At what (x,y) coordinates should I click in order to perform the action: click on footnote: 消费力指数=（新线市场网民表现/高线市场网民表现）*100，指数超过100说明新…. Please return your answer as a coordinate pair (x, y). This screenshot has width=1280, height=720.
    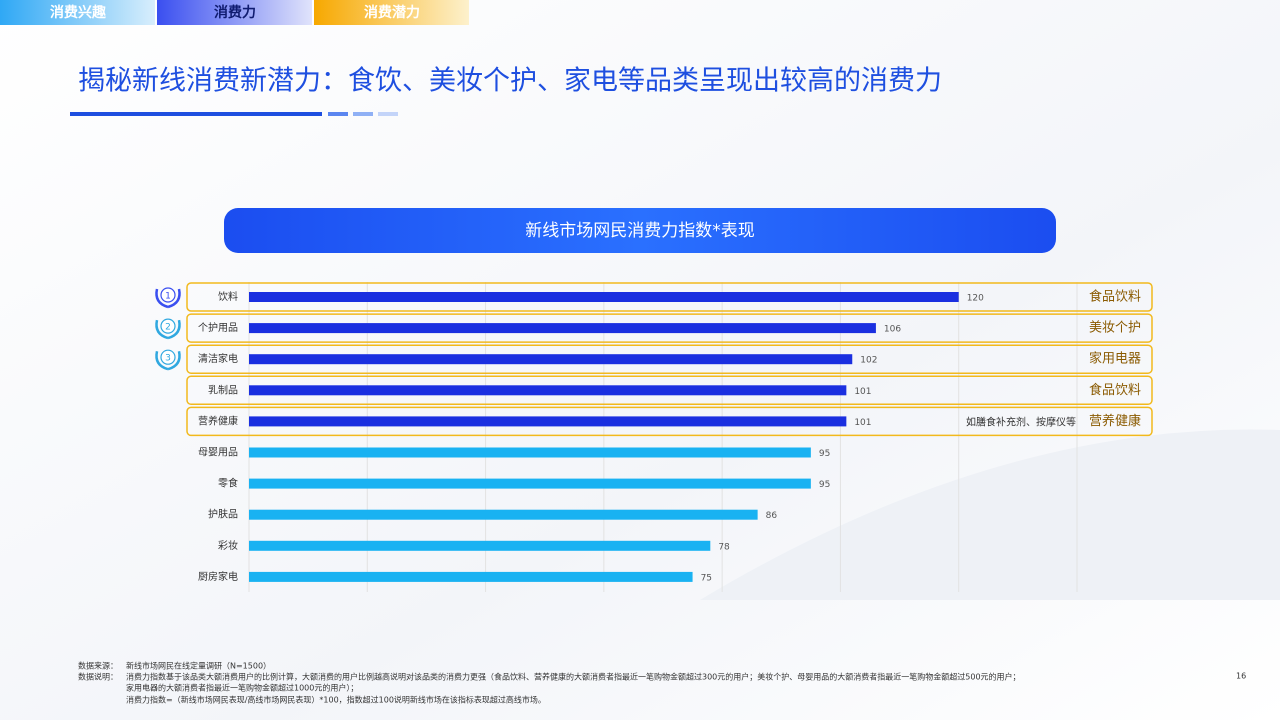
    Looking at the image, I should click on (336, 700).